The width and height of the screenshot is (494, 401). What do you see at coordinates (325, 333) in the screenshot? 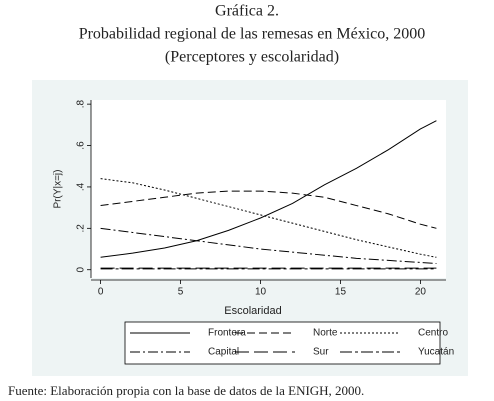
I see `legend-label: Norte` at bounding box center [325, 333].